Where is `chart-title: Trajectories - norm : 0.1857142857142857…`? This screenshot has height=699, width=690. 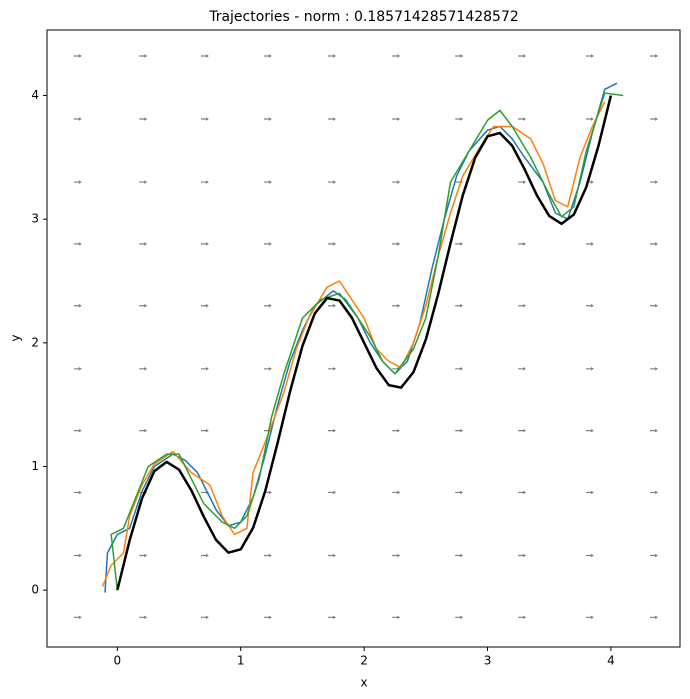 chart-title: Trajectories - norm : 0.1857142857142857… is located at coordinates (363, 17).